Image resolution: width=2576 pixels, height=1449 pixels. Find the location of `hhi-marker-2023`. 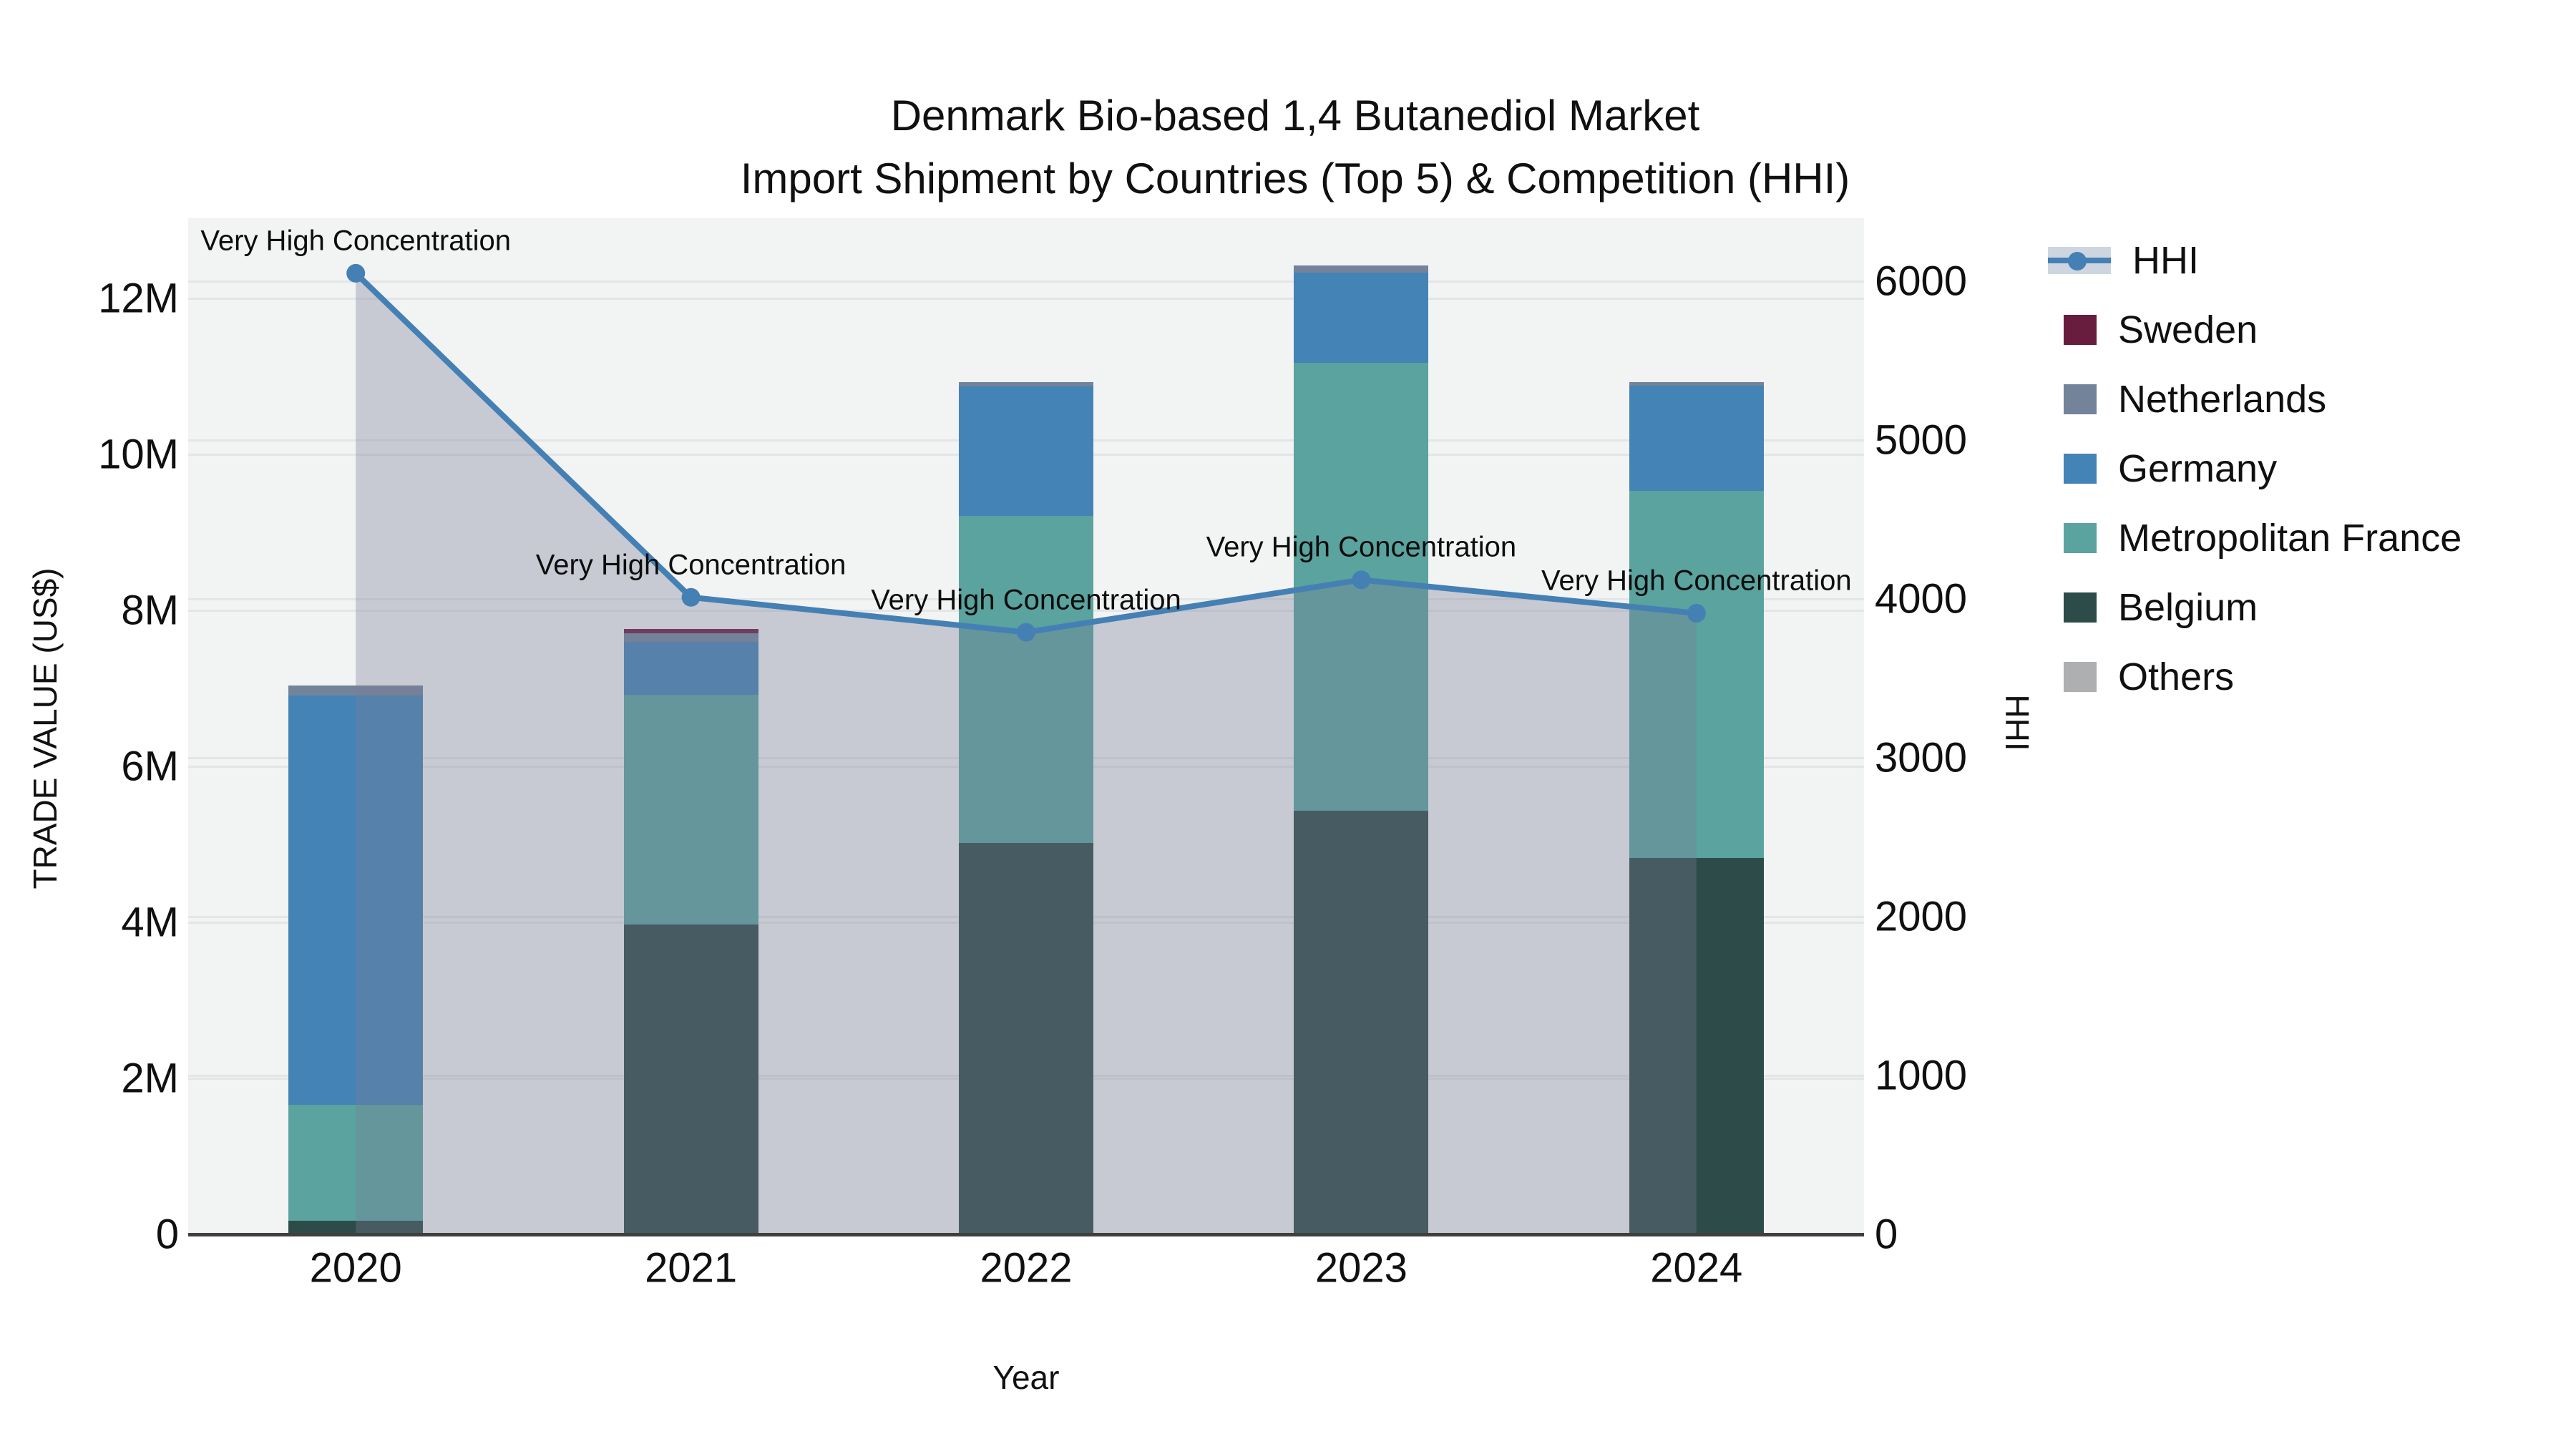

hhi-marker-2023 is located at coordinates (1361, 580).